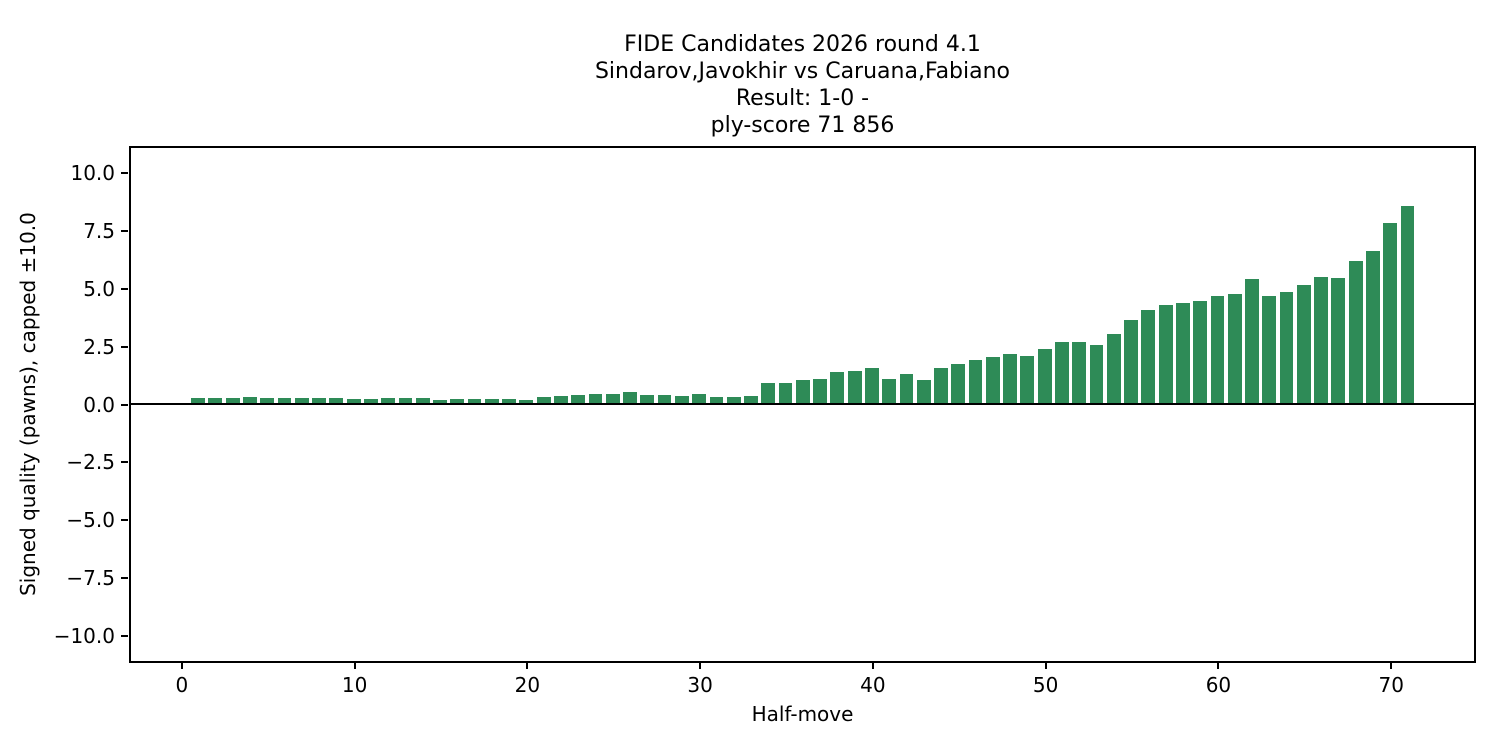 This screenshot has height=750, width=1500. Describe the element at coordinates (90, 520) in the screenshot. I see `y-tick-label: −5.0` at that location.